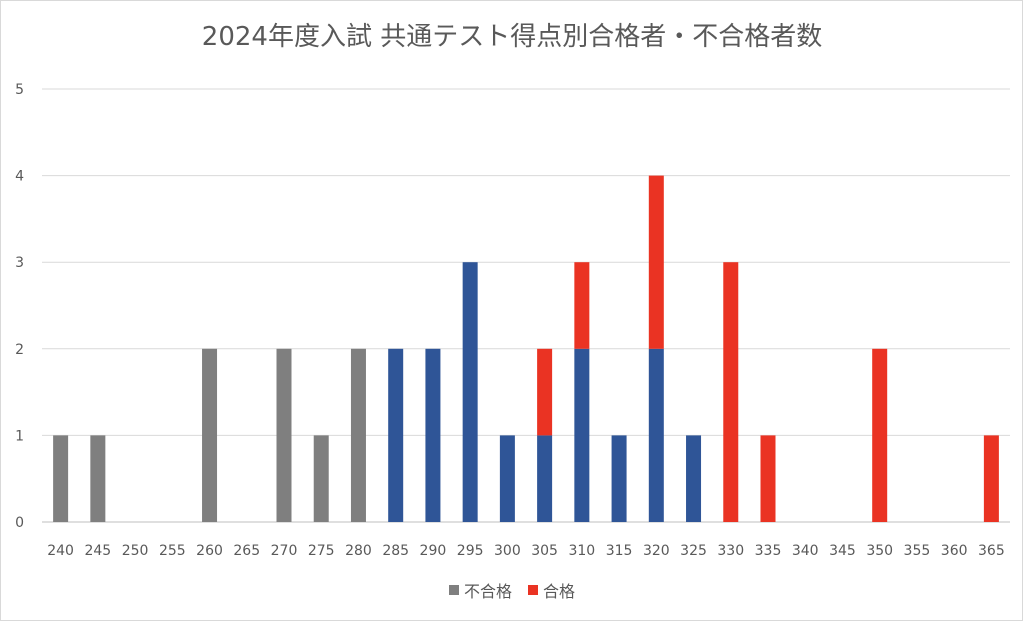 This screenshot has width=1024, height=622. I want to click on x-tick-label: 265, so click(246, 551).